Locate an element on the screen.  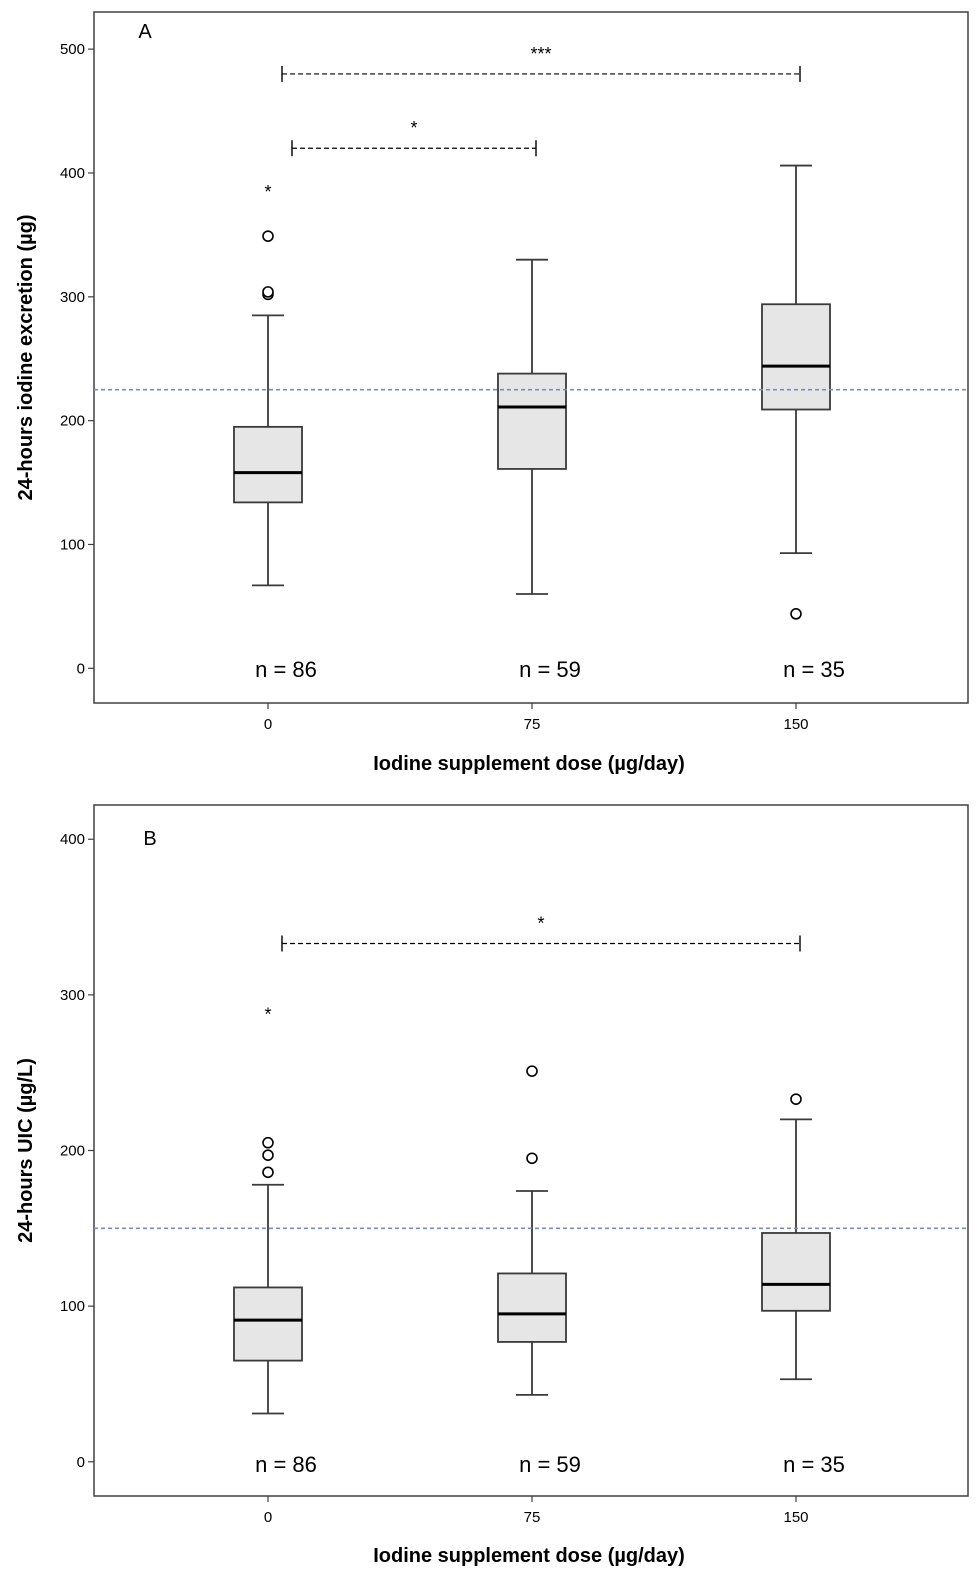
significance-label: *** is located at coordinates (540, 54).